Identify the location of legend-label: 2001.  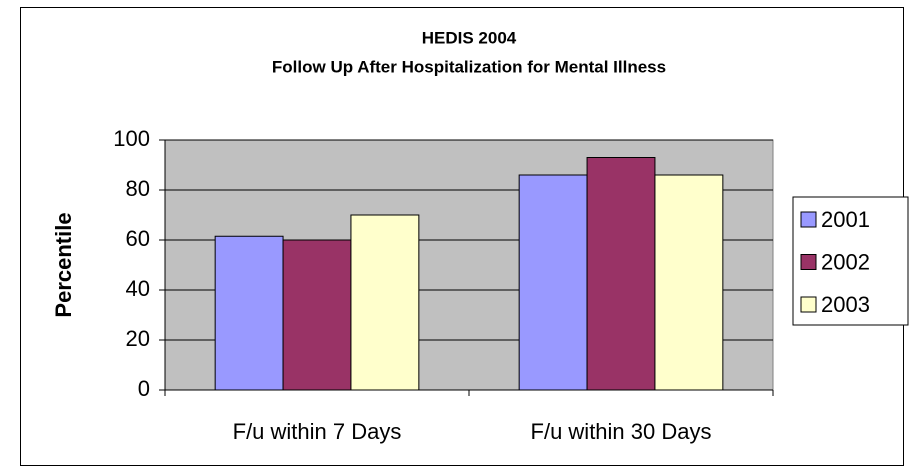
(845, 219).